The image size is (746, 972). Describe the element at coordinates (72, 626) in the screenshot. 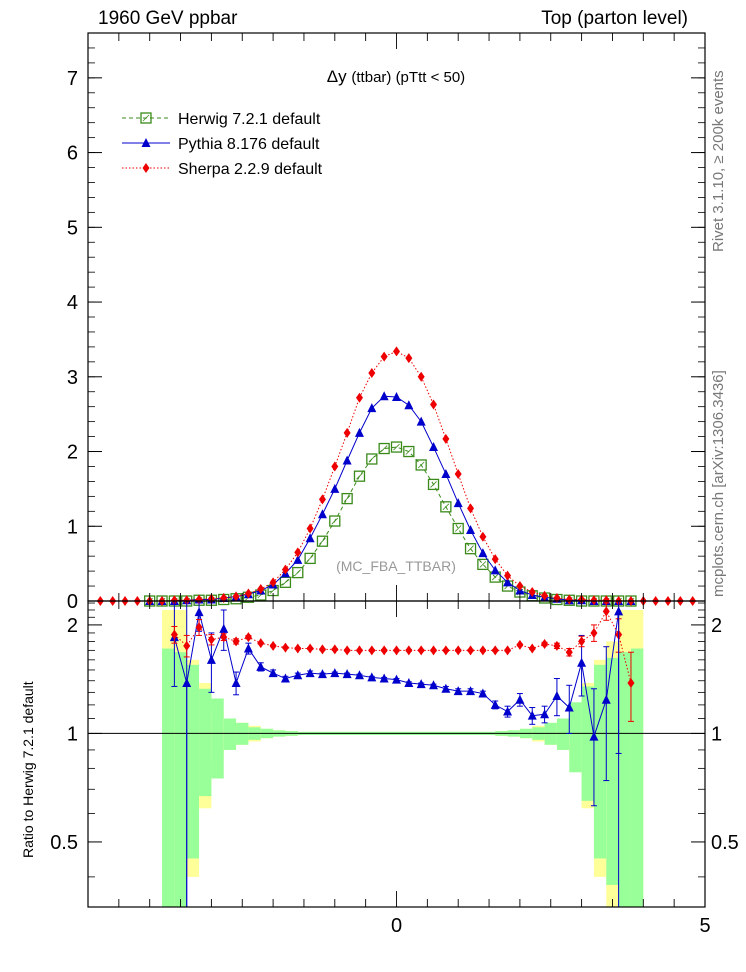

I see `ratio-y-tick-label: 2` at that location.